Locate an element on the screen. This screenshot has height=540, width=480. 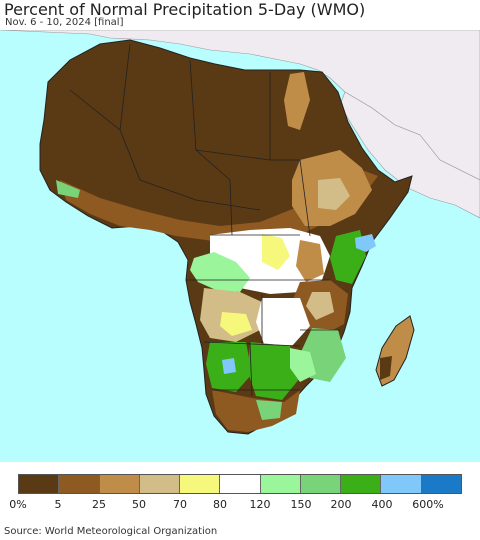
color-legend is located at coordinates (240, 484).